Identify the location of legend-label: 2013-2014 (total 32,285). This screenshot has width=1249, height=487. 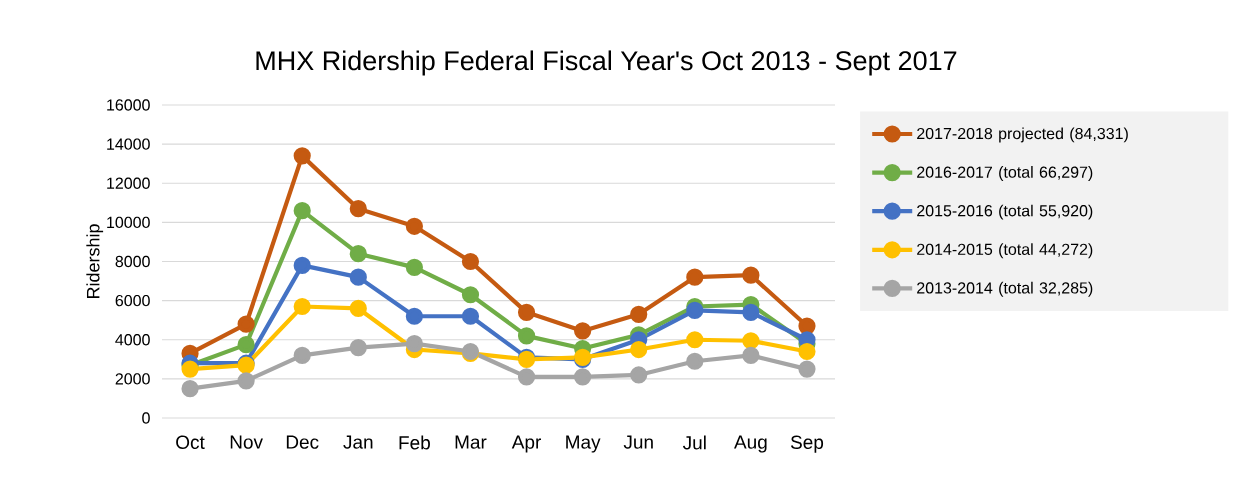
(1005, 289).